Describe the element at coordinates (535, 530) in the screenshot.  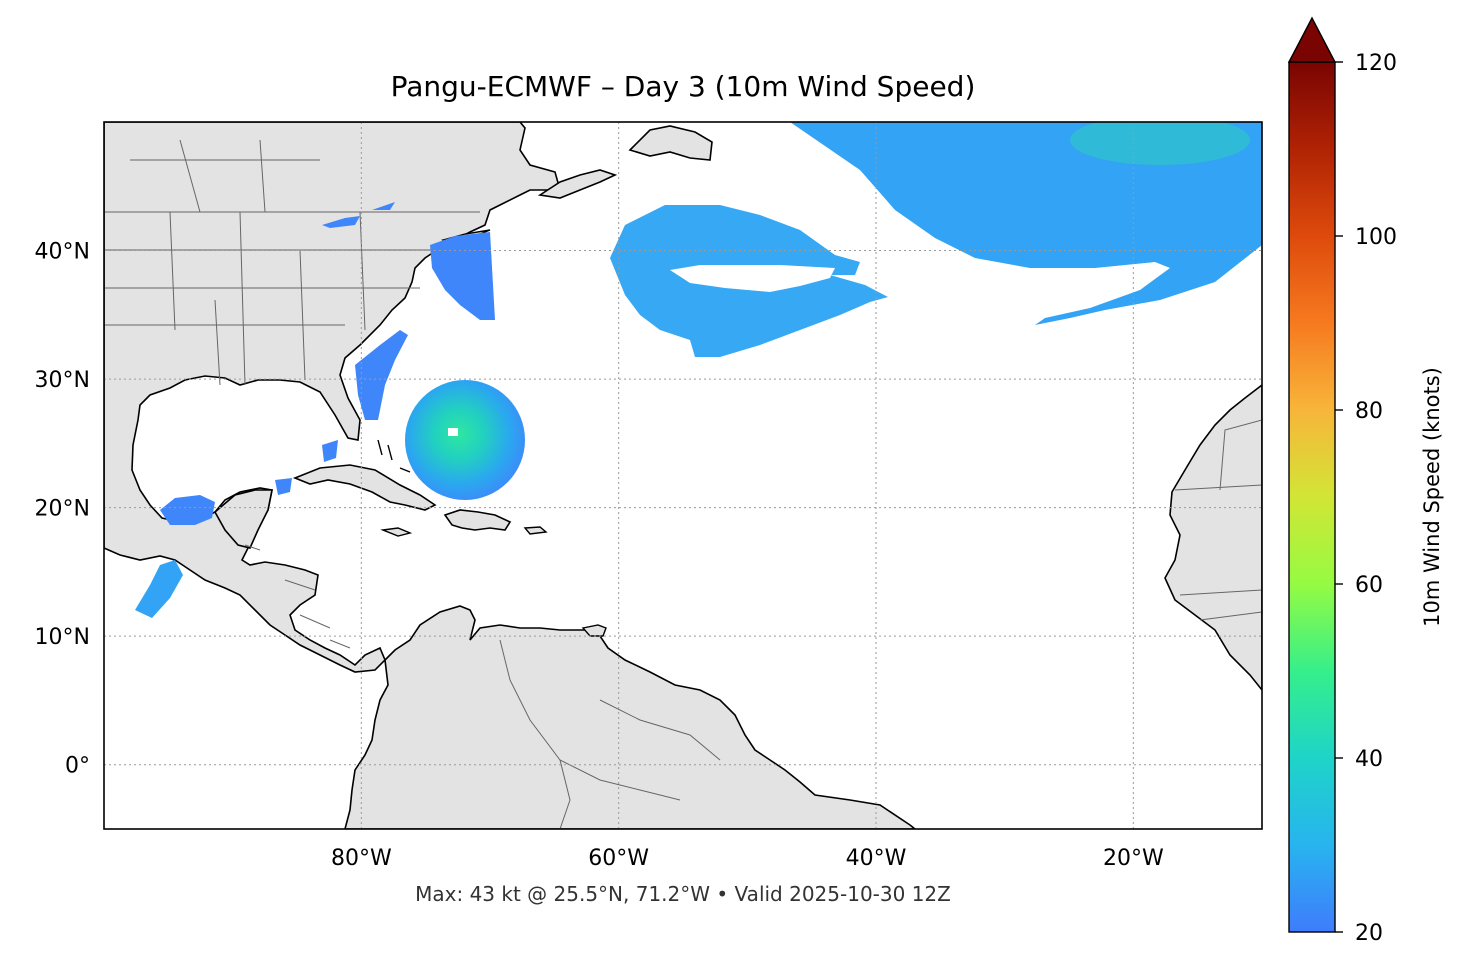
I see `land-puerto-rico` at that location.